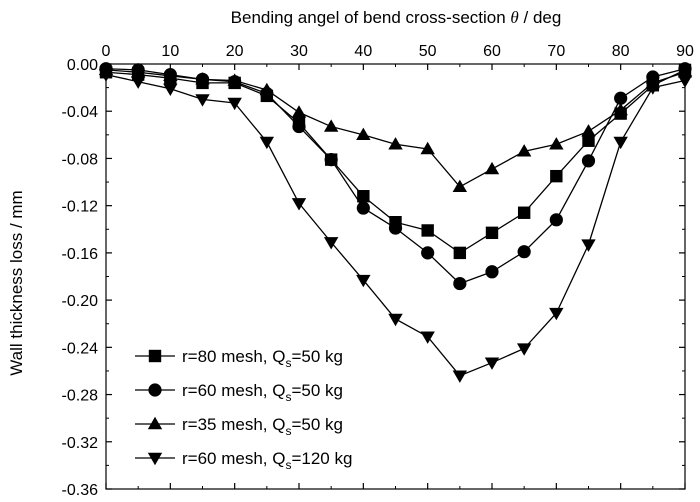 The height and width of the screenshot is (502, 700). I want to click on legend-item: r=80 mesh, Qs=50 kg, so click(239, 358).